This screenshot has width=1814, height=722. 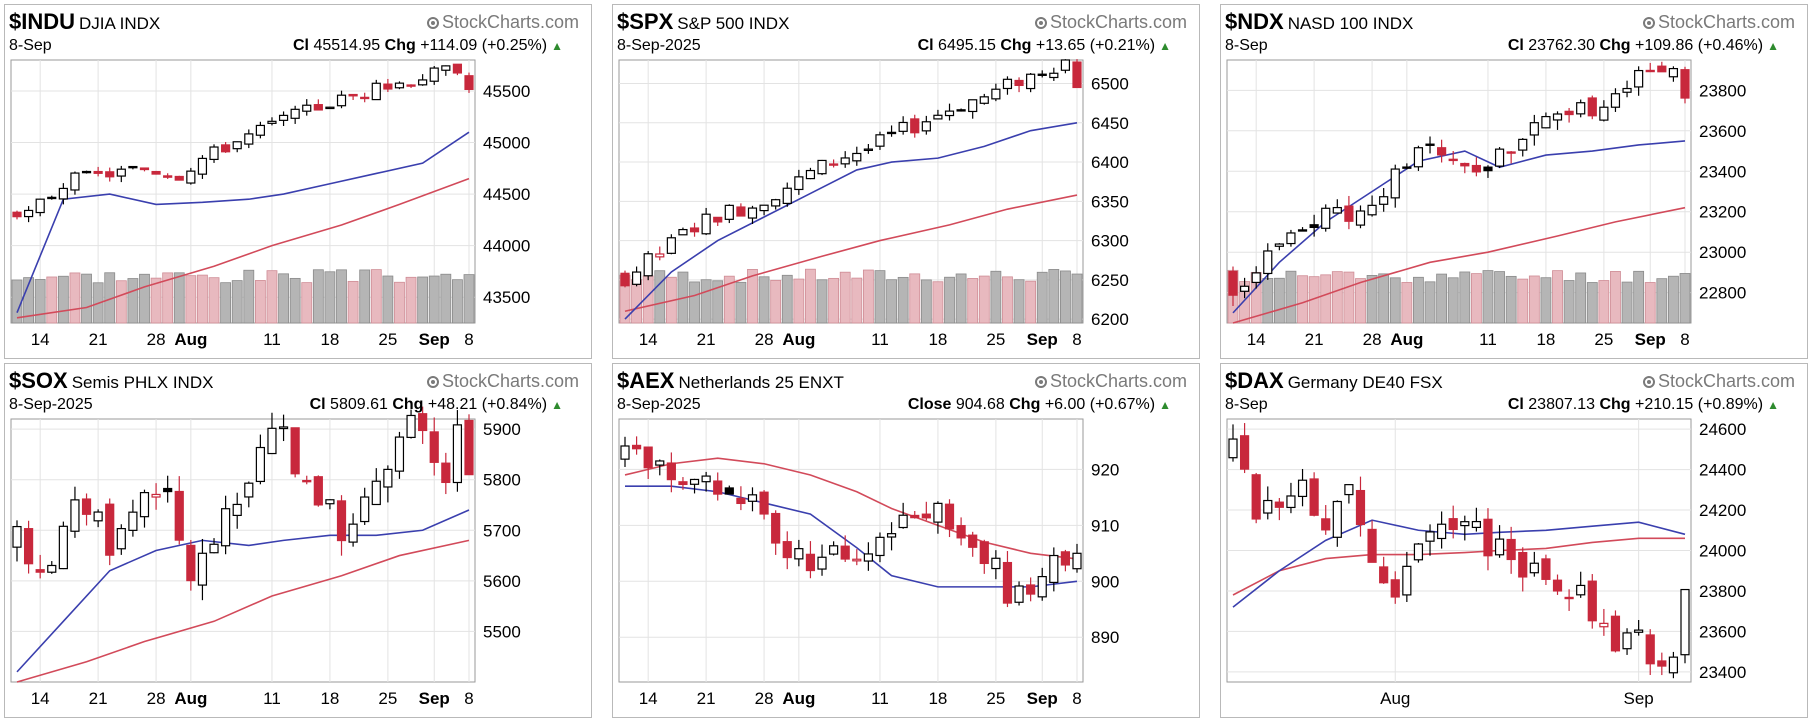 What do you see at coordinates (648, 698) in the screenshot?
I see `x-tick-label: 14` at bounding box center [648, 698].